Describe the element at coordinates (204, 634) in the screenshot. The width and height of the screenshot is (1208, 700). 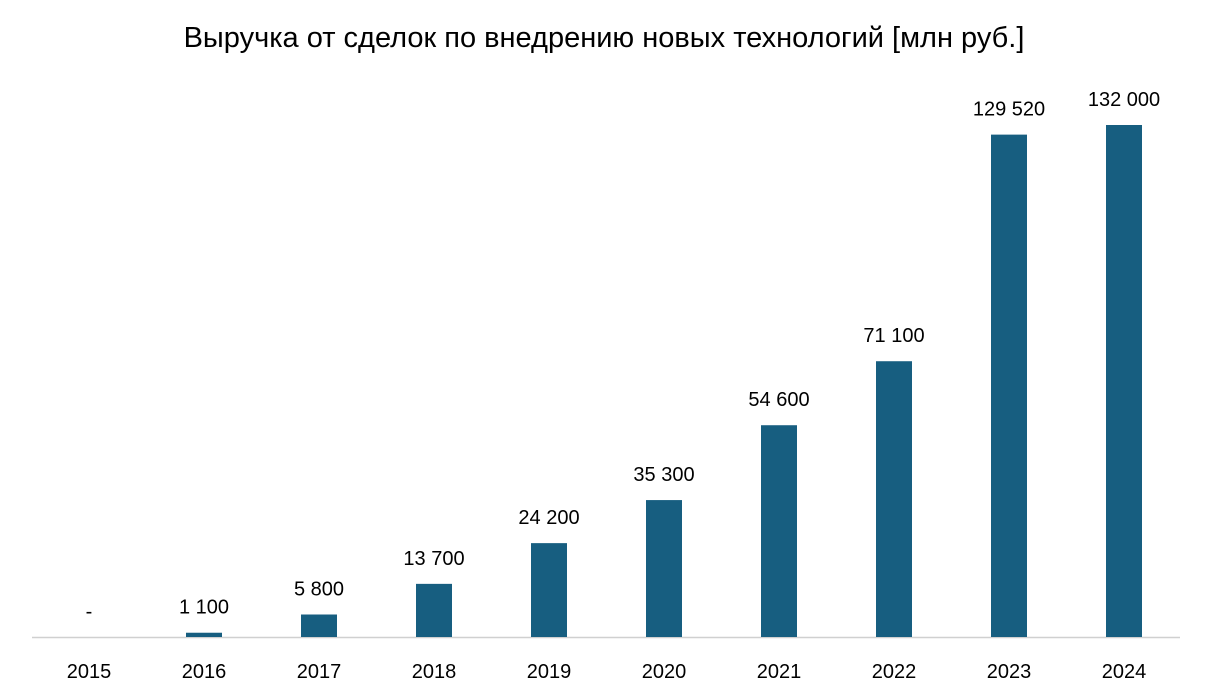
I see `bar-2016` at that location.